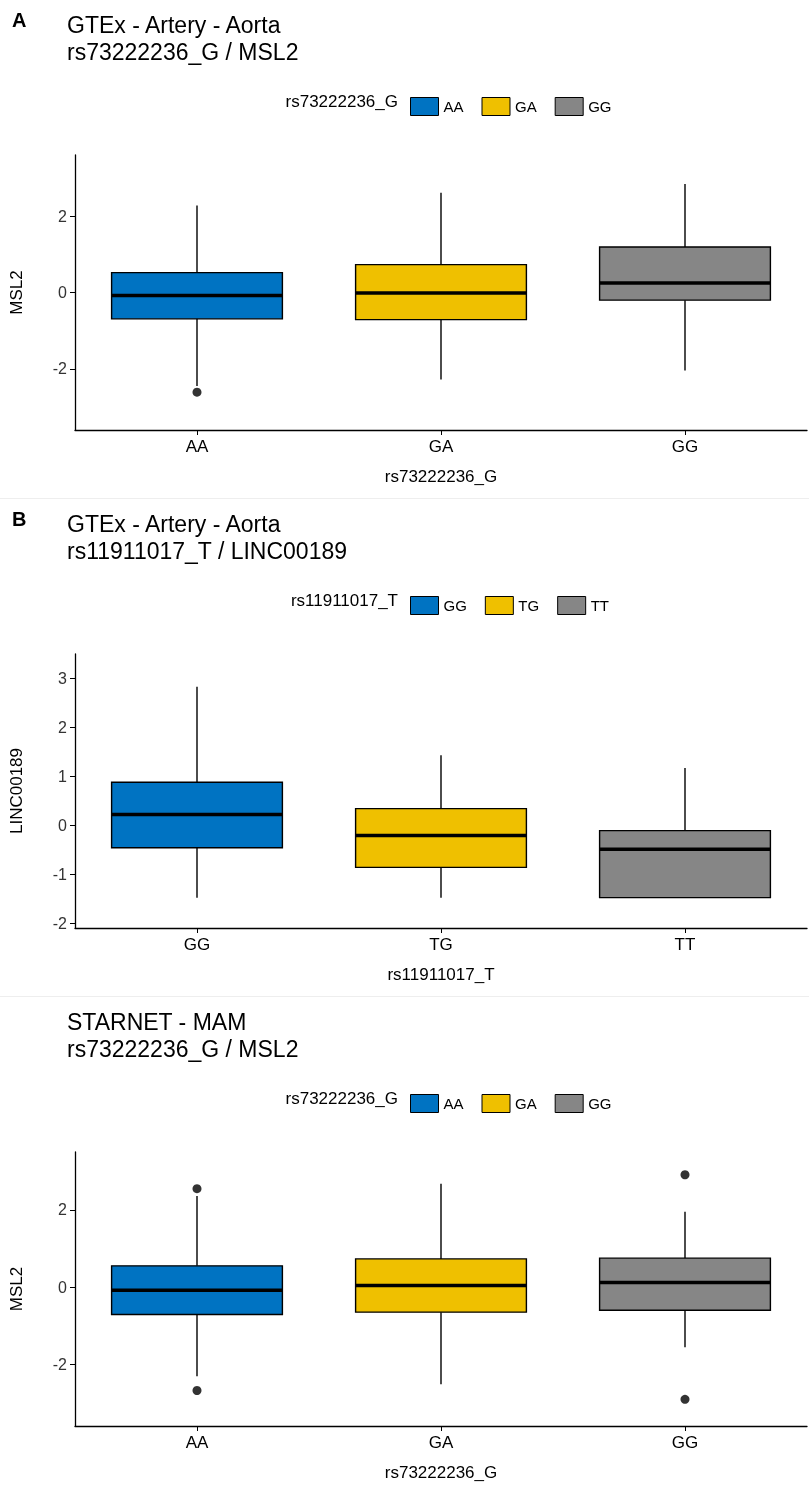 The width and height of the screenshot is (809, 1498). Describe the element at coordinates (685, 944) in the screenshot. I see `x-tick-label: TT` at that location.